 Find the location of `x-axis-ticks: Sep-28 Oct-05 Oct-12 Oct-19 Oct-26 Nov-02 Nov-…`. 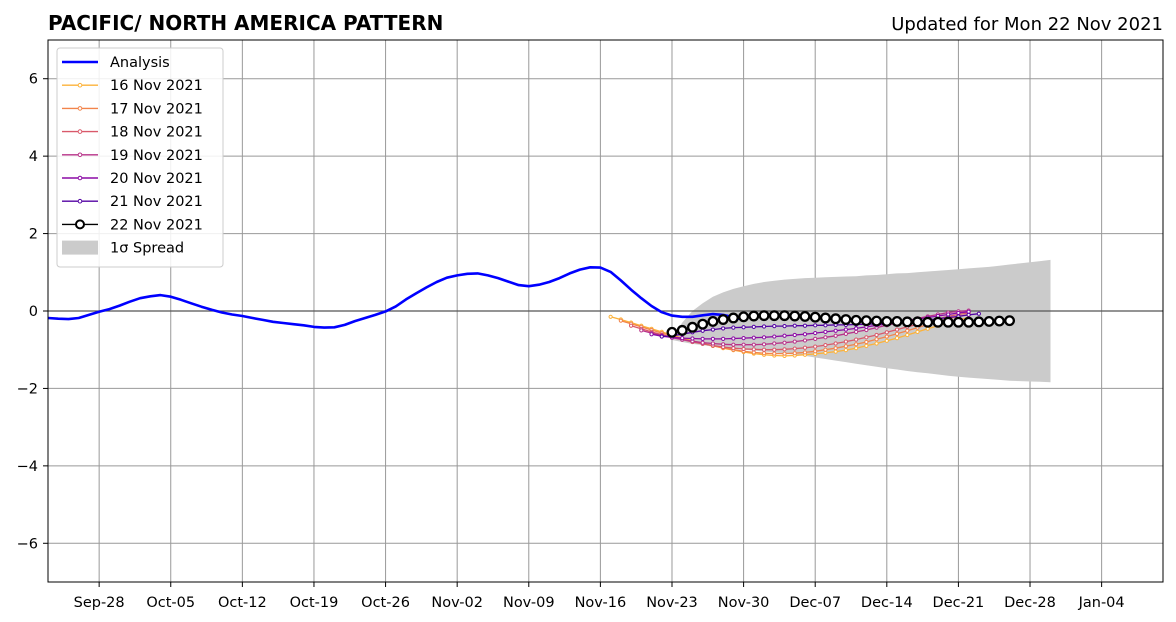

x-axis-ticks: Sep-28 Oct-05 Oct-12 Oct-19 Oct-26 Nov-02 Nov-… is located at coordinates (599, 596).